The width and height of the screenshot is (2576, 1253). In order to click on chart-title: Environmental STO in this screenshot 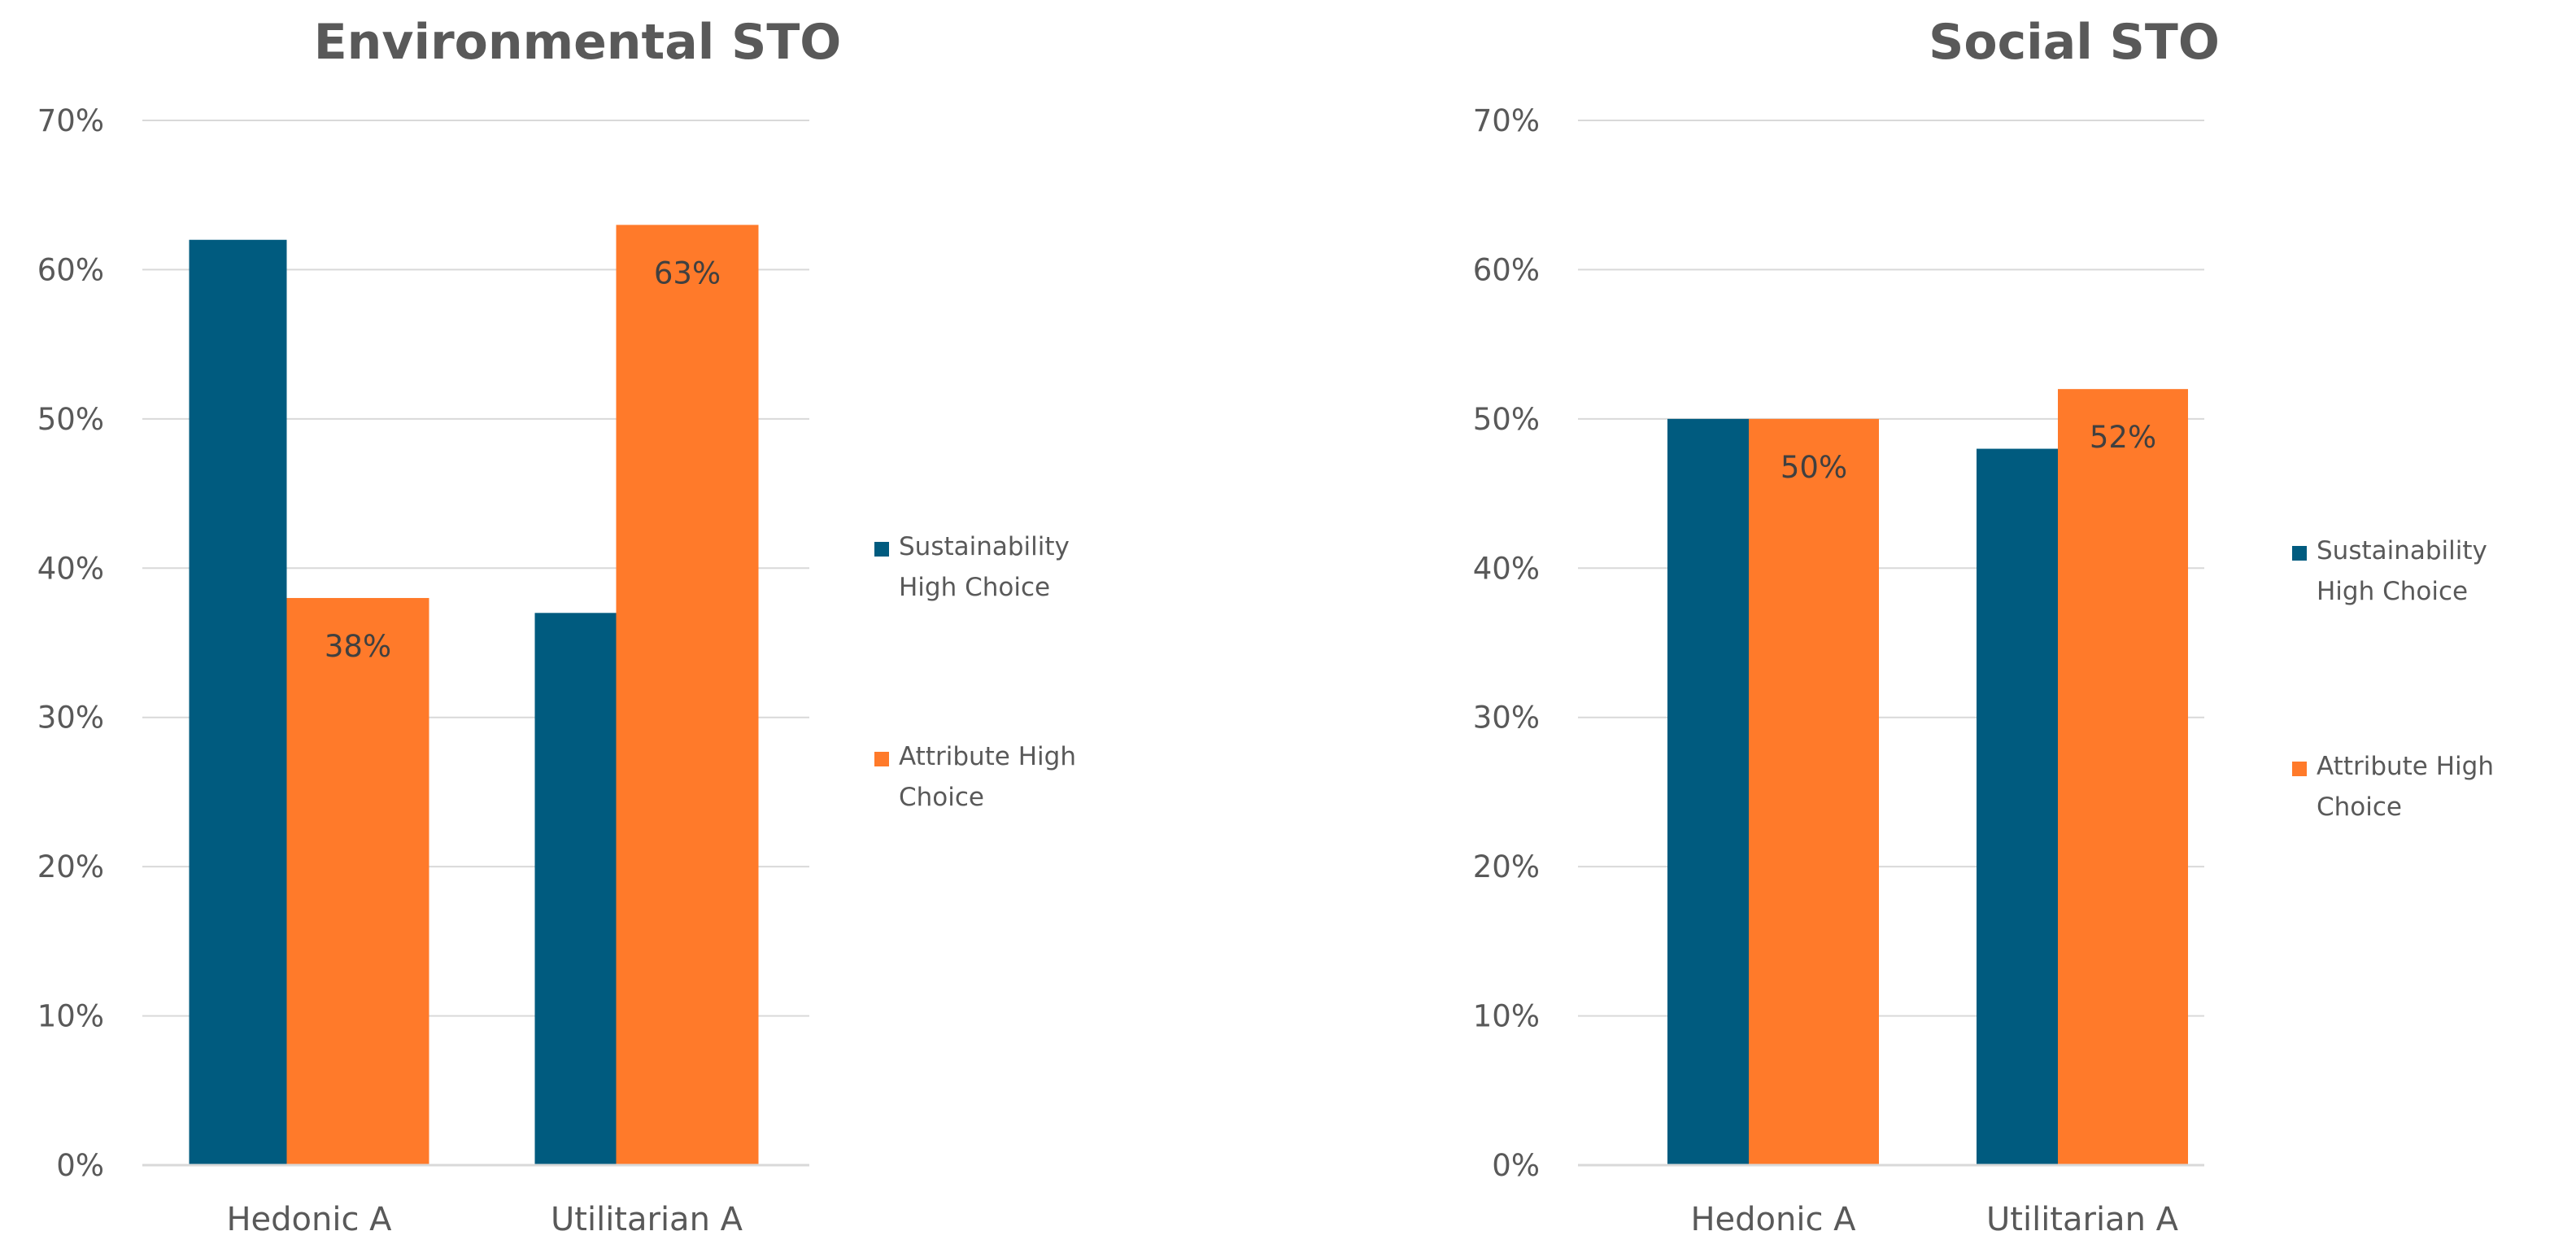, I will do `click(578, 42)`.